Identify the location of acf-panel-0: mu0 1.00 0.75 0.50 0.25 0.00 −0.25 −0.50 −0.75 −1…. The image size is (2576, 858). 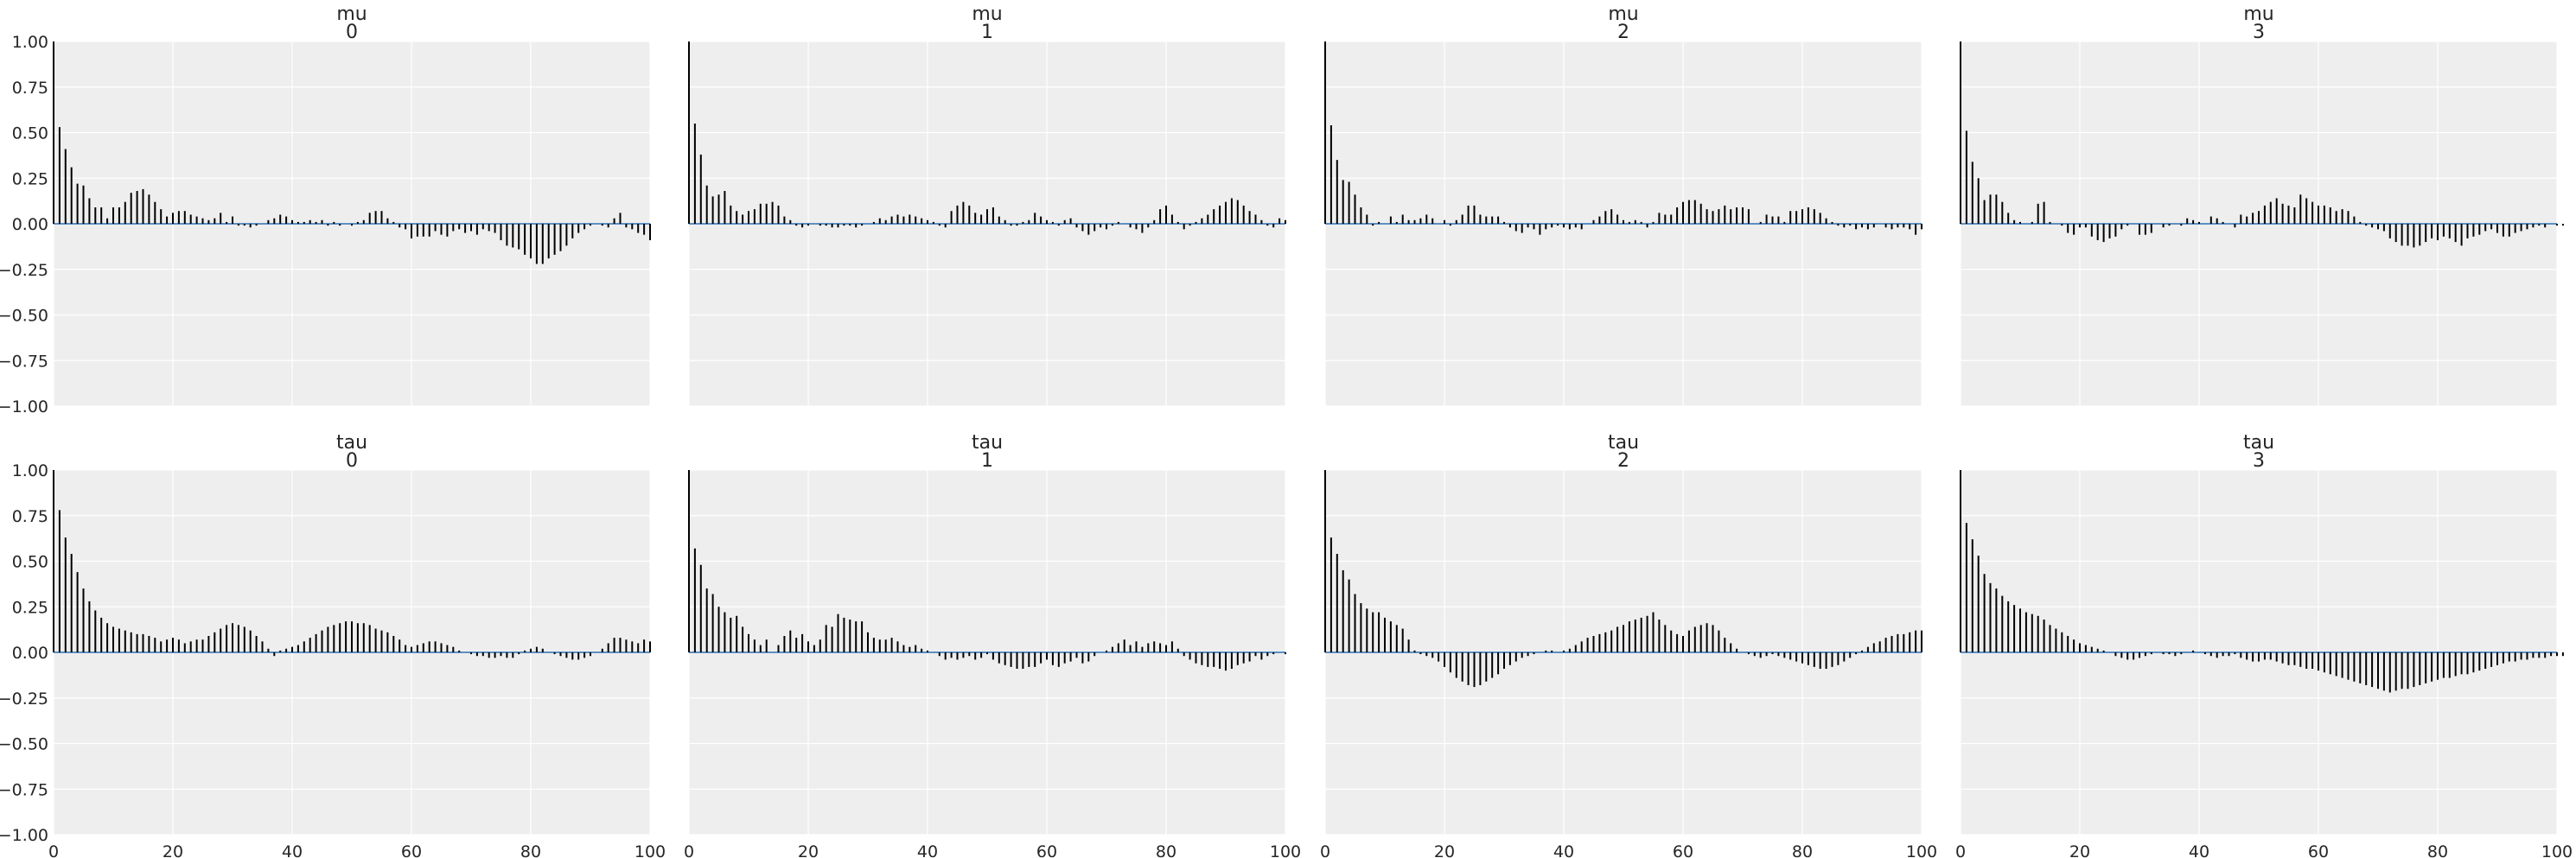
(325, 209).